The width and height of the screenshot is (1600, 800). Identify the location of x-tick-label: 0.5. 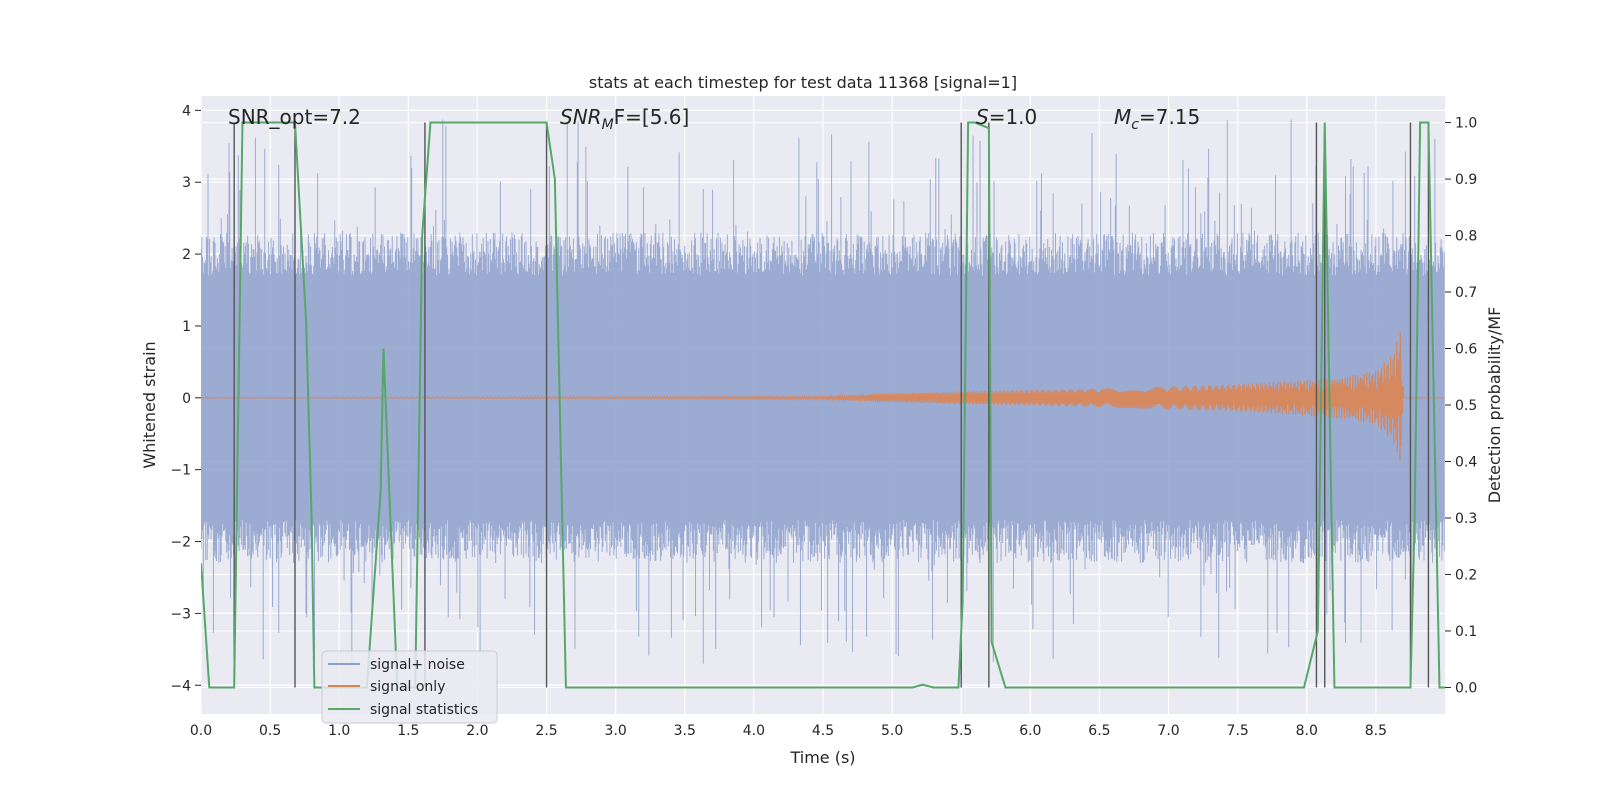
(270, 731).